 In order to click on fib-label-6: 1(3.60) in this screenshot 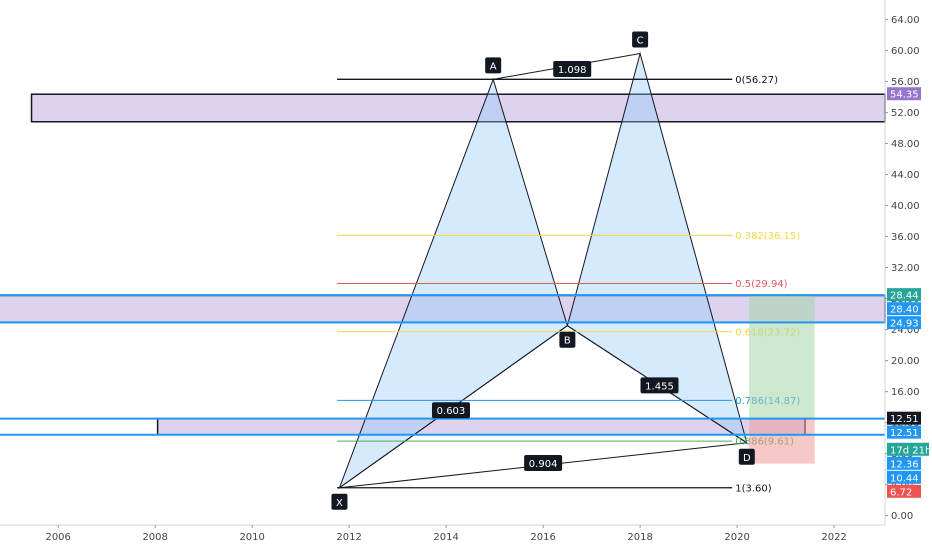, I will do `click(753, 488)`.